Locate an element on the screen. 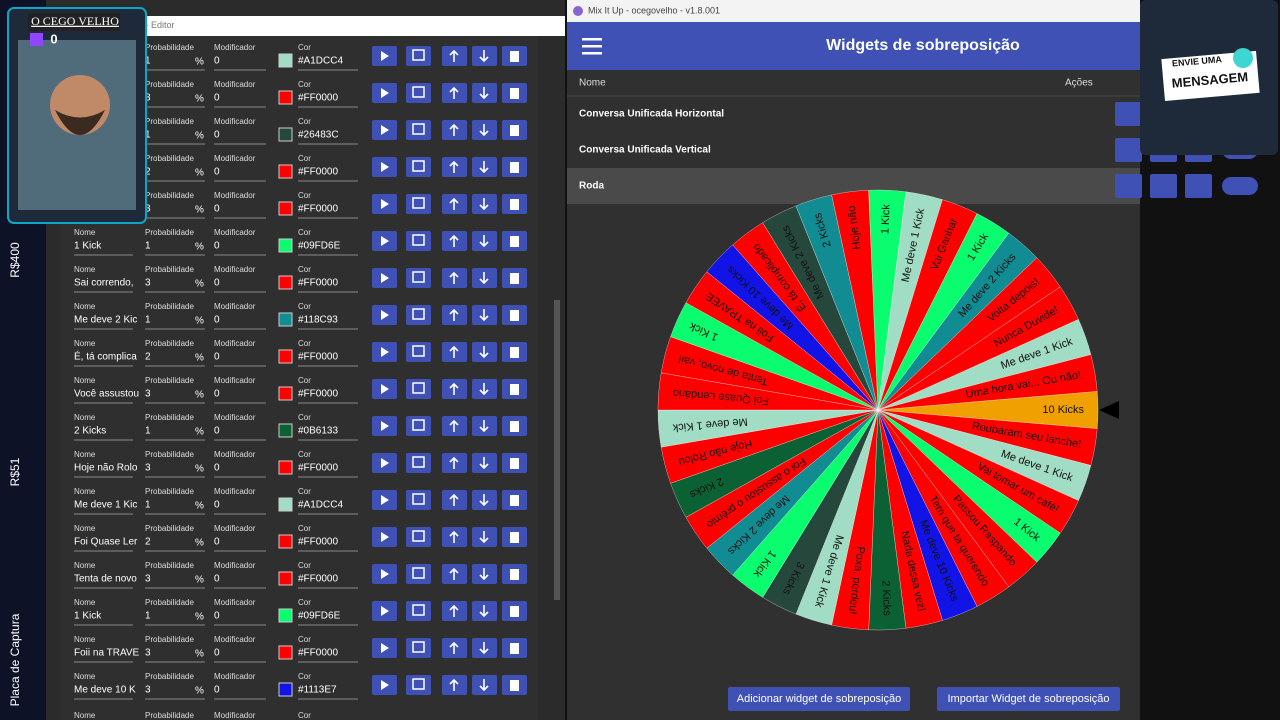  column-header: Ações is located at coordinates (1079, 83).